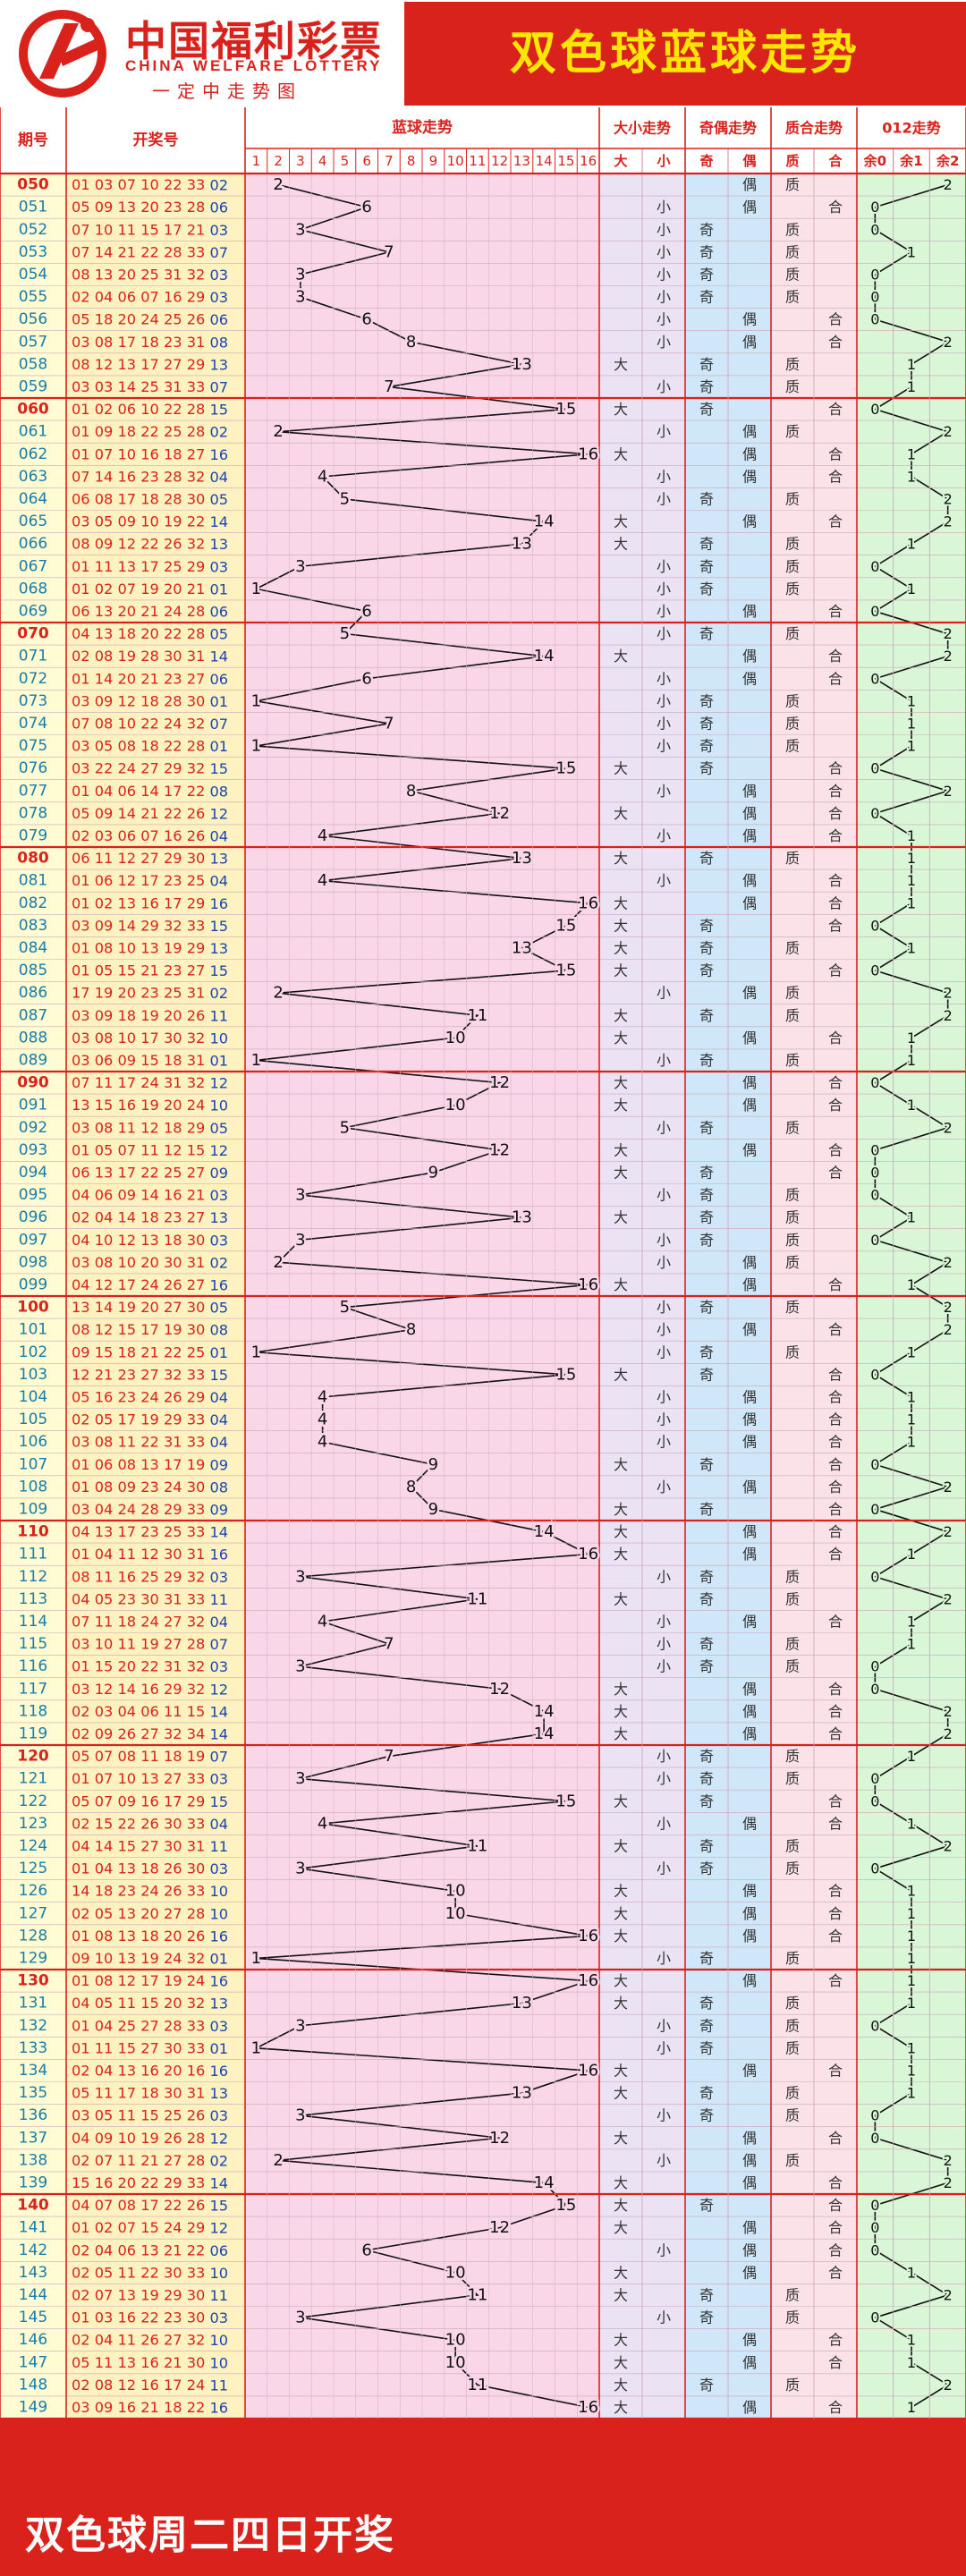 The image size is (966, 2576). Describe the element at coordinates (664, 1621) in the screenshot. I see `size-114: 小` at that location.